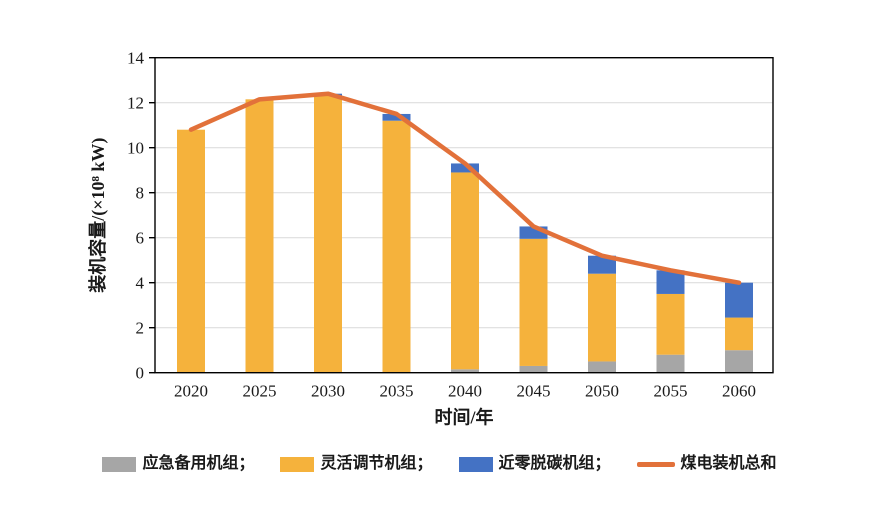 This screenshot has width=879, height=506. Describe the element at coordinates (140, 238) in the screenshot. I see `ytick-label-6: 6` at that location.